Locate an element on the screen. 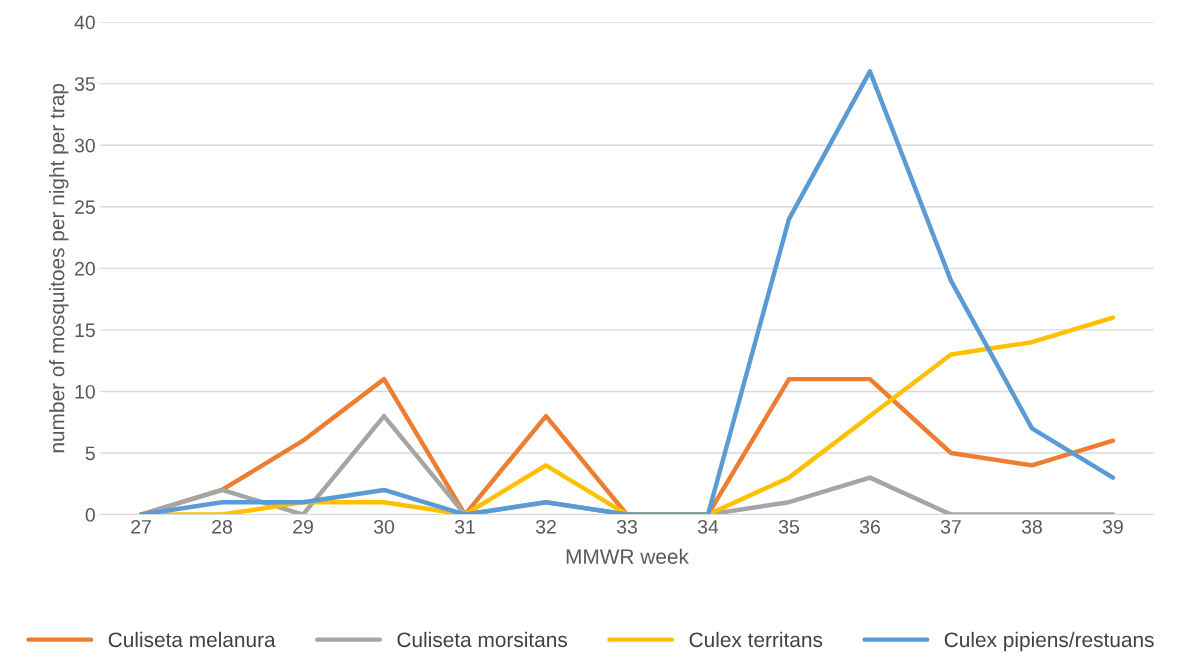 The width and height of the screenshot is (1183, 670). x-tick-label: 36 is located at coordinates (869, 526).